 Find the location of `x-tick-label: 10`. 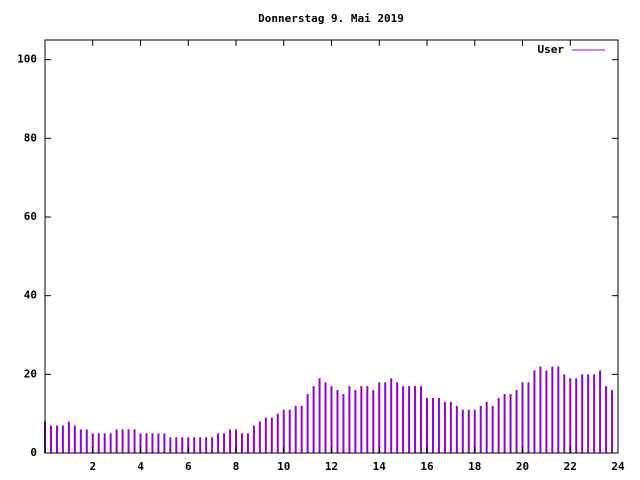

x-tick-label: 10 is located at coordinates (283, 466).